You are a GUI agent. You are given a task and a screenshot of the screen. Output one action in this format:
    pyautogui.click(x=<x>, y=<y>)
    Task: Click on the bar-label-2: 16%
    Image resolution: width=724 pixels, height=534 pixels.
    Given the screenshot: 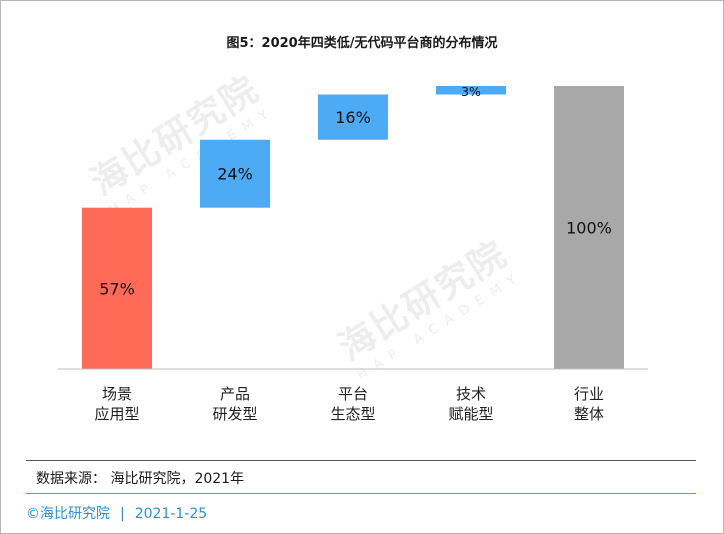 What is the action you would take?
    pyautogui.click(x=353, y=117)
    